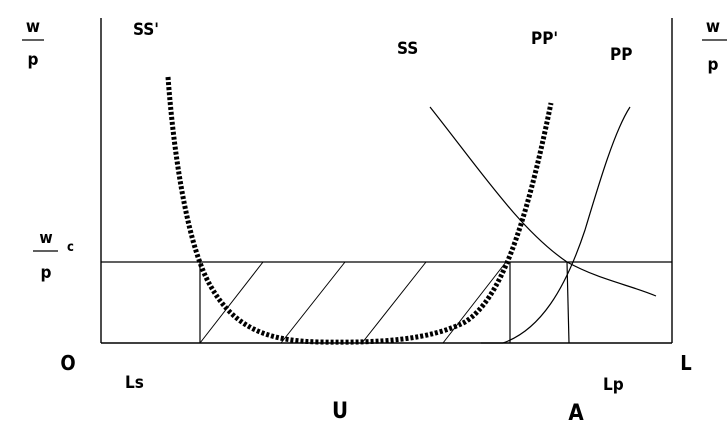 The image size is (727, 423). Describe the element at coordinates (544, 39) in the screenshot. I see `pp-prime-label: PP'` at that location.